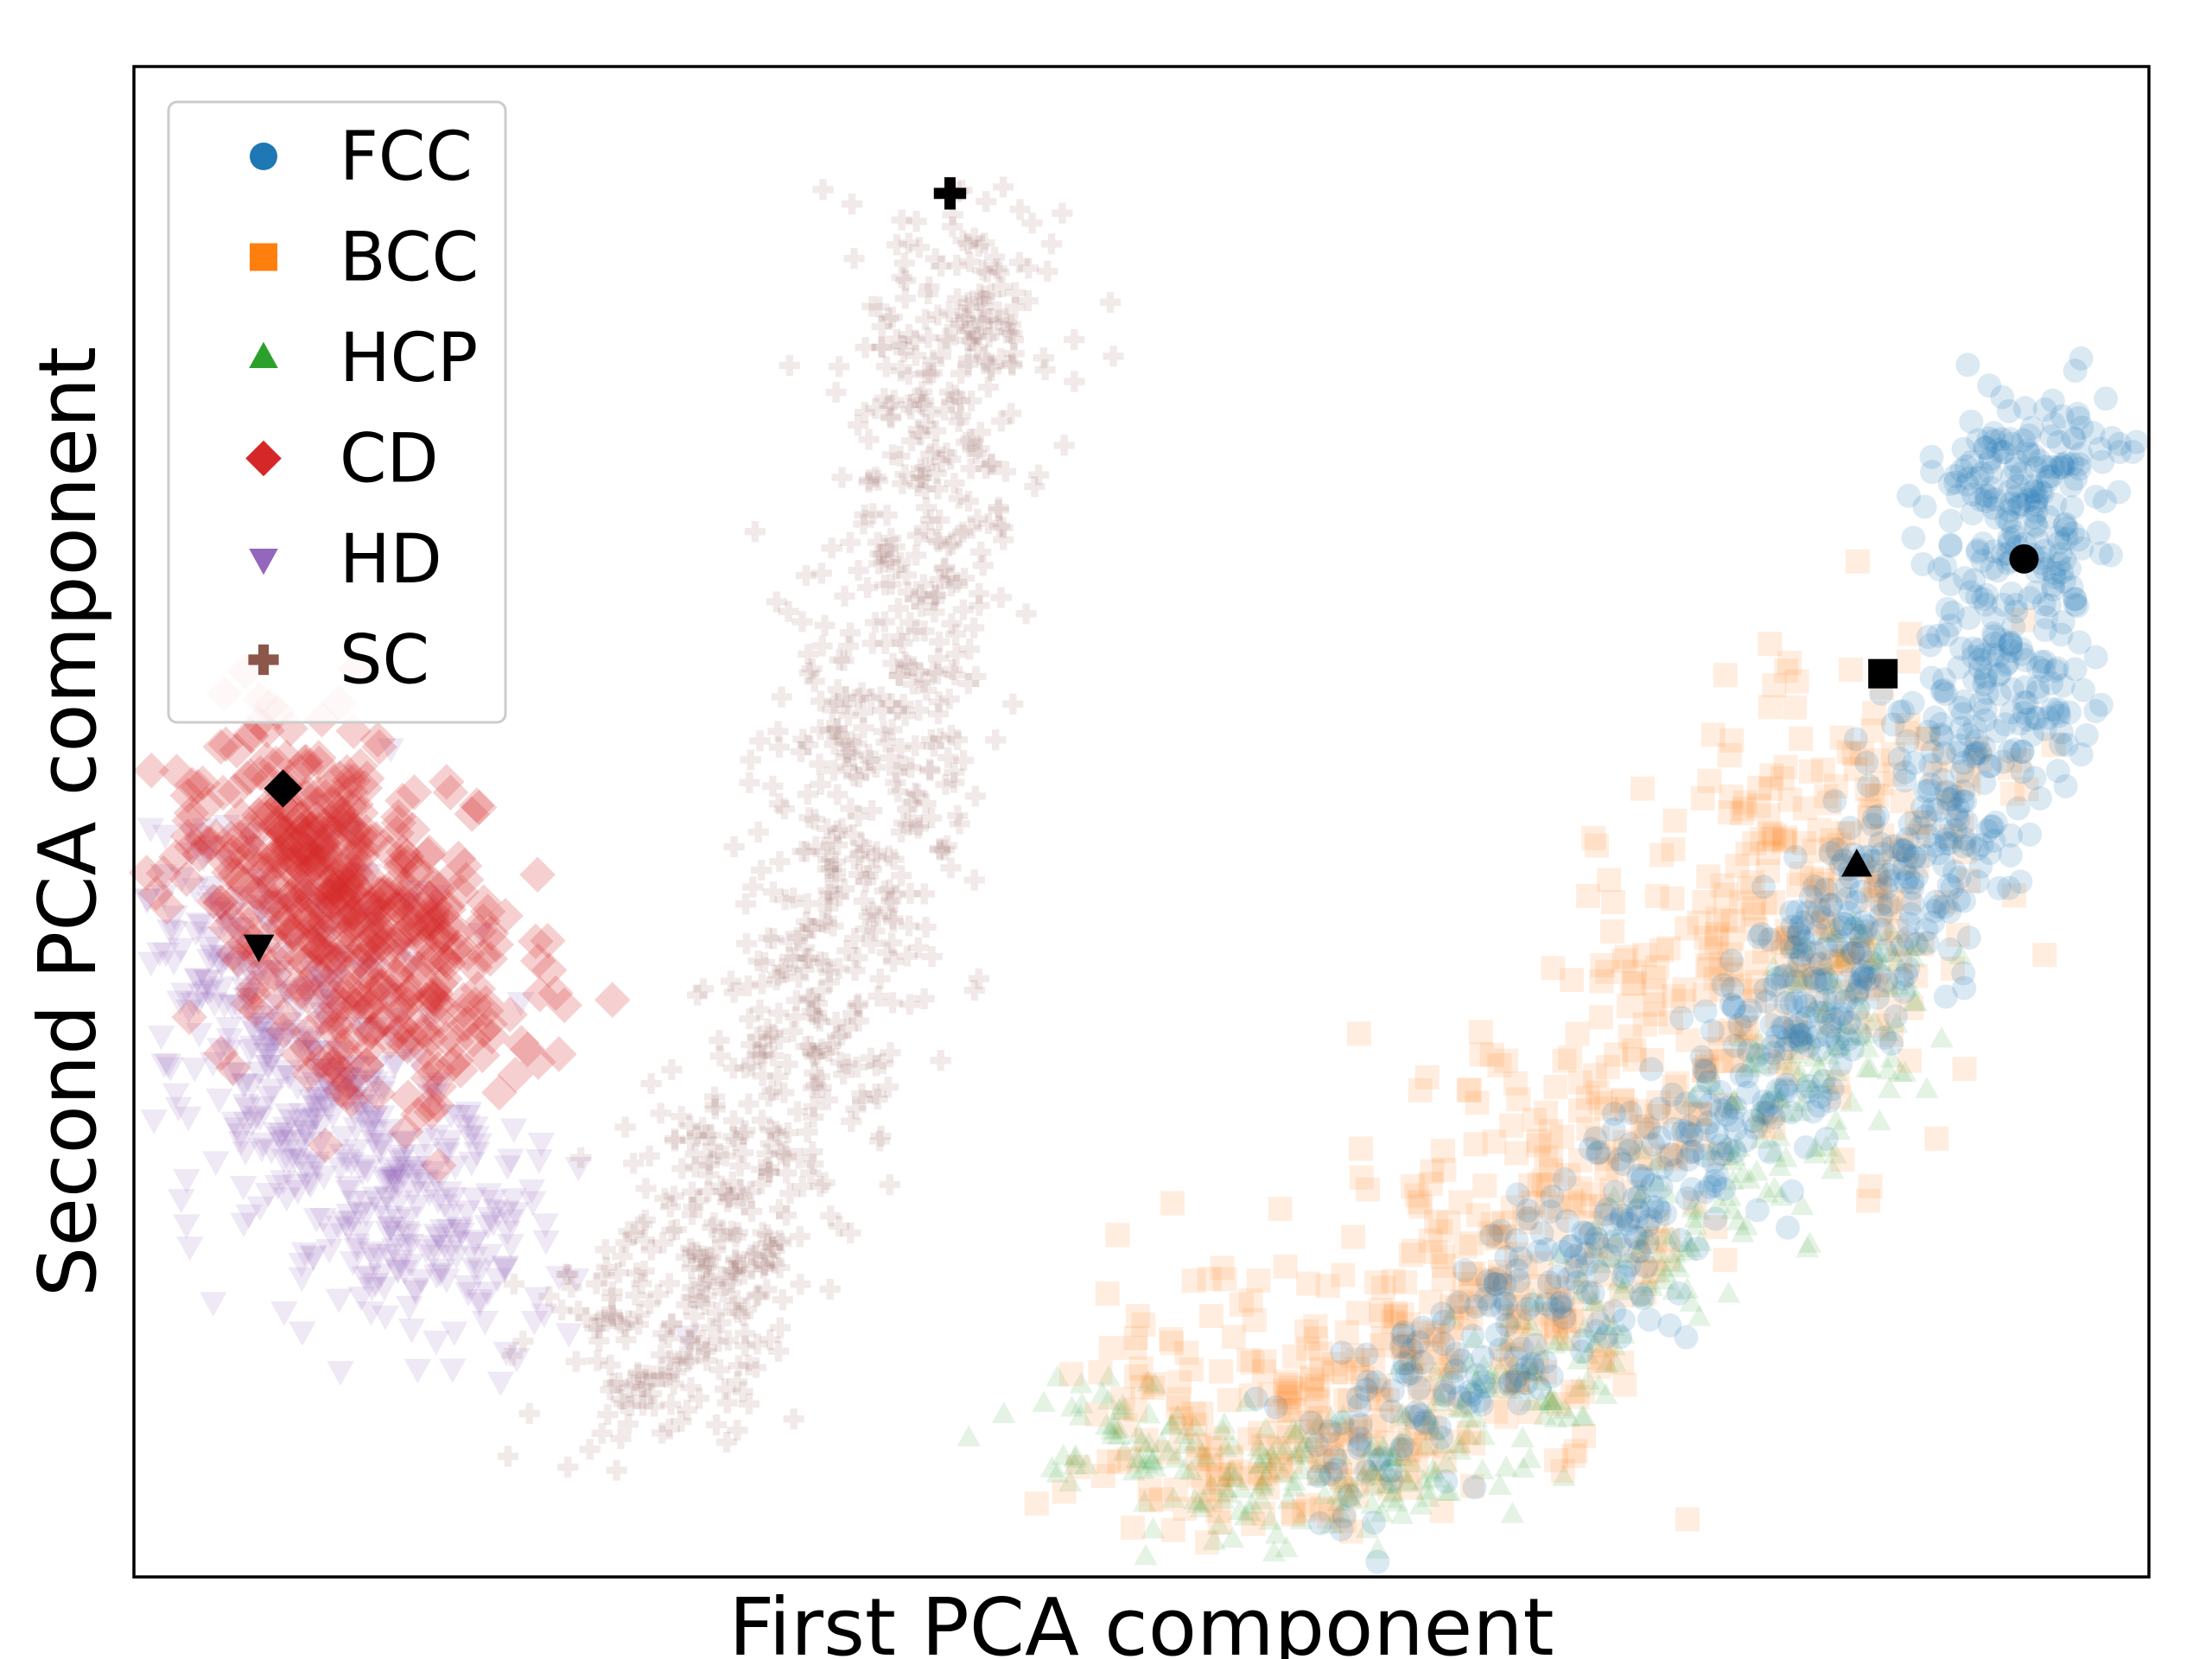 Image resolution: width=2212 pixels, height=1659 pixels. Describe the element at coordinates (263, 156) in the screenshot. I see `legend-marker-fcc` at that location.